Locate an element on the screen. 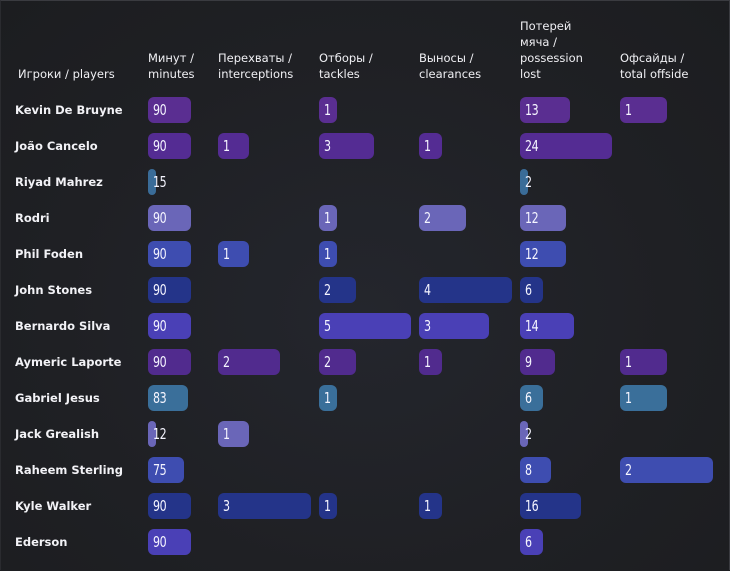 The width and height of the screenshot is (730, 571). player-name: John Stones is located at coordinates (54, 290).